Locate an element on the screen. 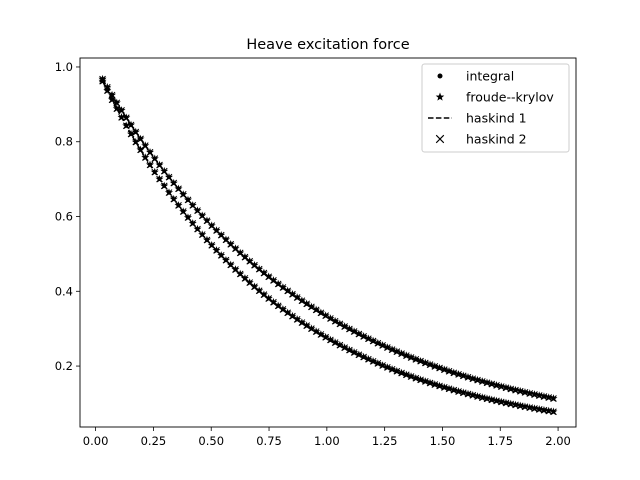  y-axis: 0.2 0.4 0.6 0.8 1.0 is located at coordinates (67, 216).